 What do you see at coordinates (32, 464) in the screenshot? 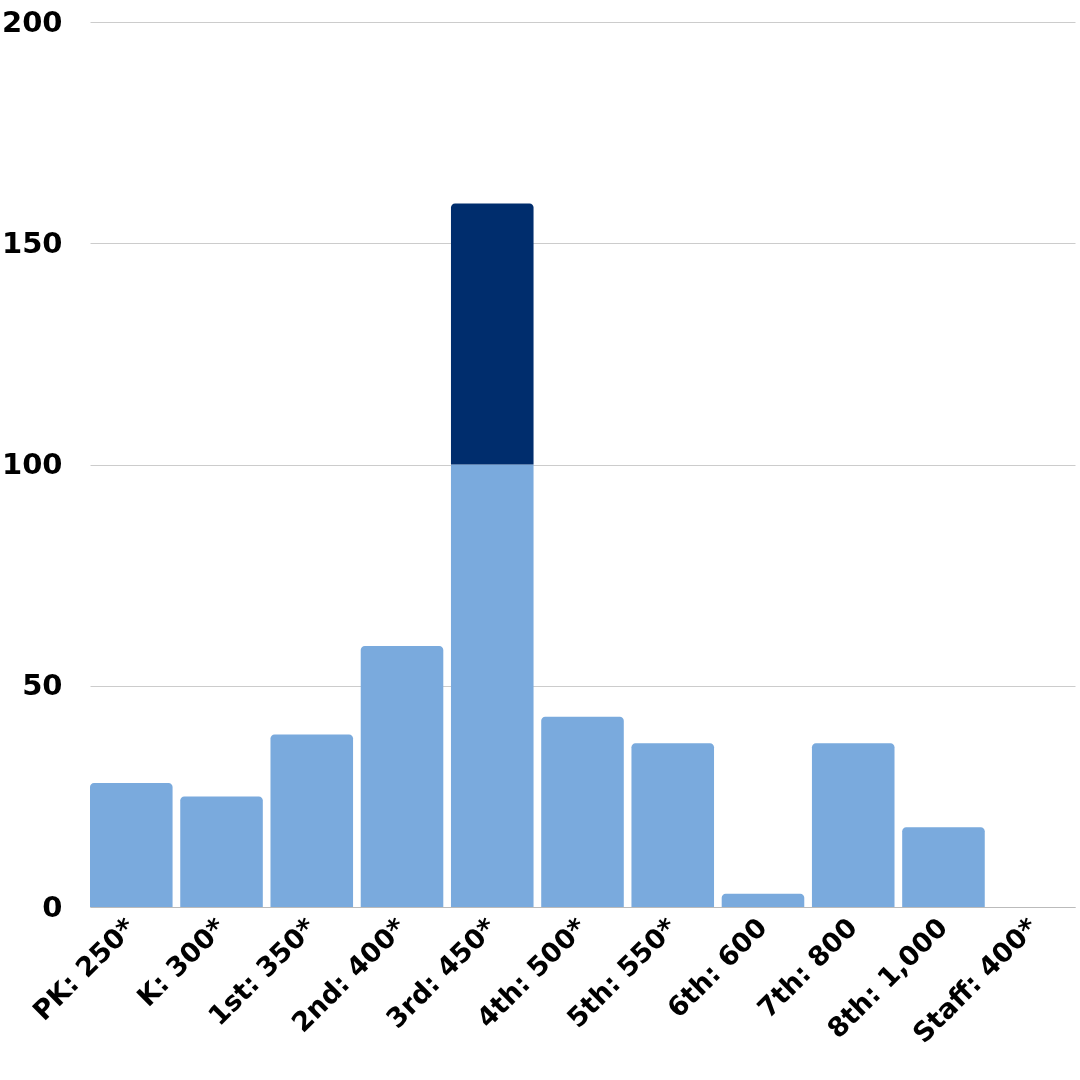
I see `y-tick-label: 100` at bounding box center [32, 464].